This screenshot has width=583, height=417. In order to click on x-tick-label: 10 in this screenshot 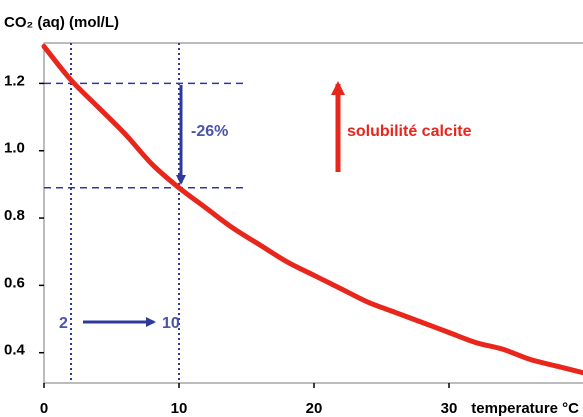, I will do `click(179, 408)`.